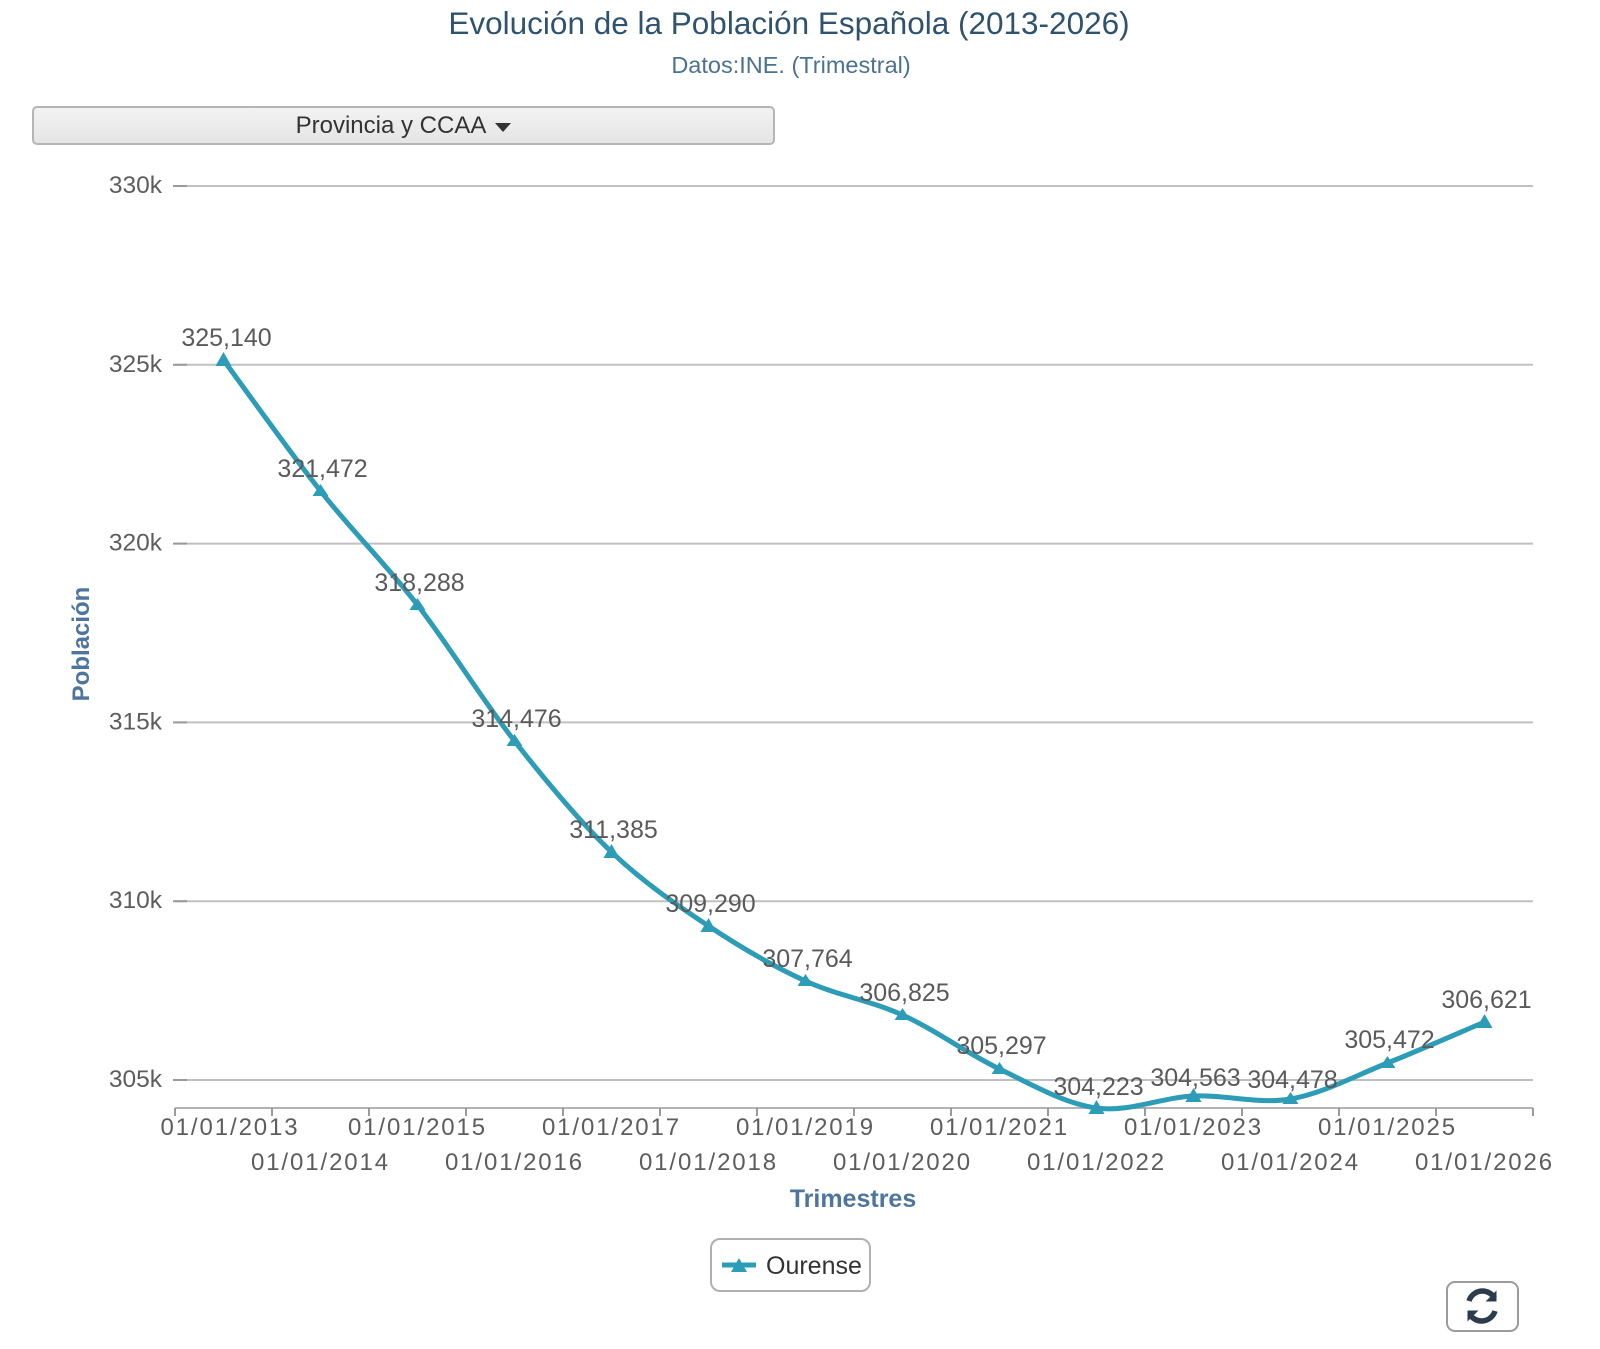 The height and width of the screenshot is (1349, 1600). I want to click on svg-text: 01/01/2013, so click(229, 1127).